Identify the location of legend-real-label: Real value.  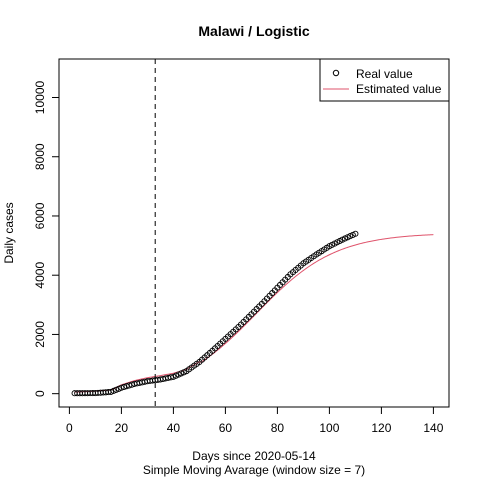
(384, 74).